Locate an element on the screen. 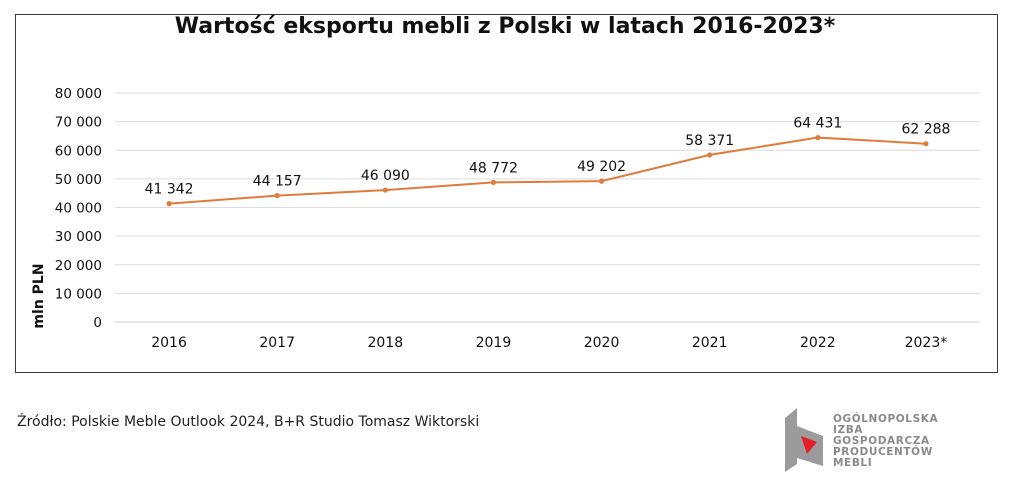 The image size is (1010, 492). logo-line: PRODUCENTÓW is located at coordinates (883, 452).